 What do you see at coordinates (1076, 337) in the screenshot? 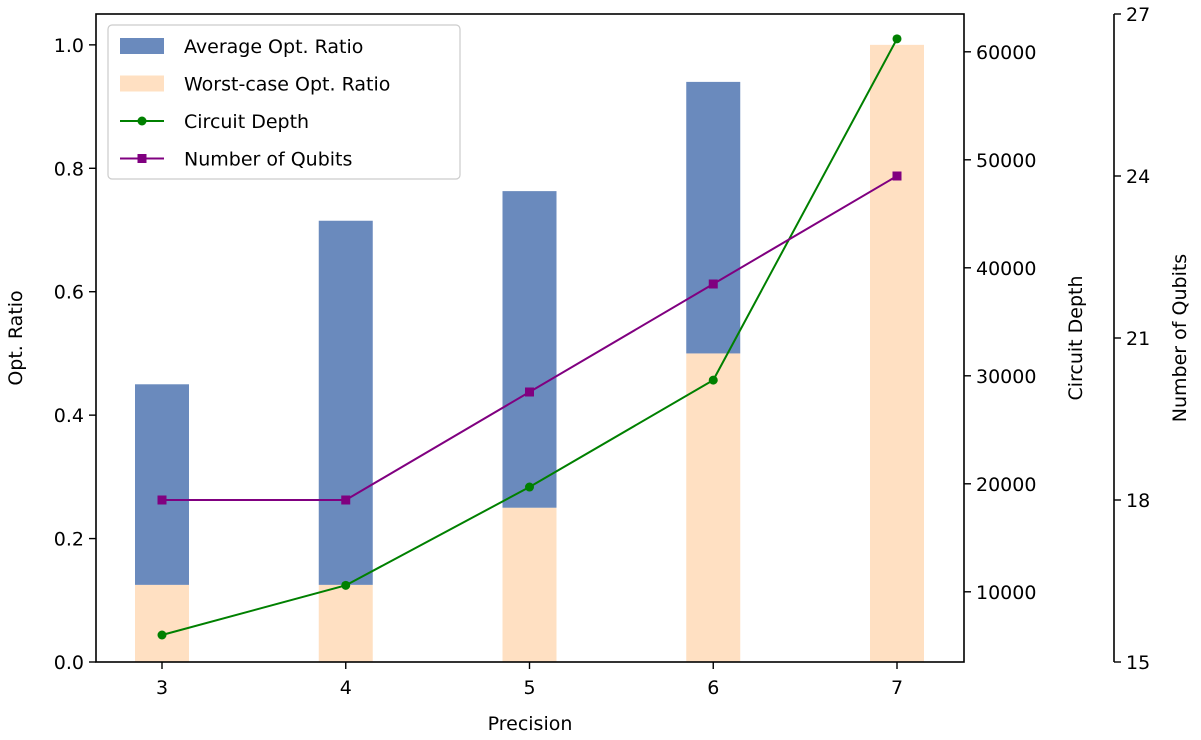
I see `right-axis-label: Circuit Depth` at bounding box center [1076, 337].